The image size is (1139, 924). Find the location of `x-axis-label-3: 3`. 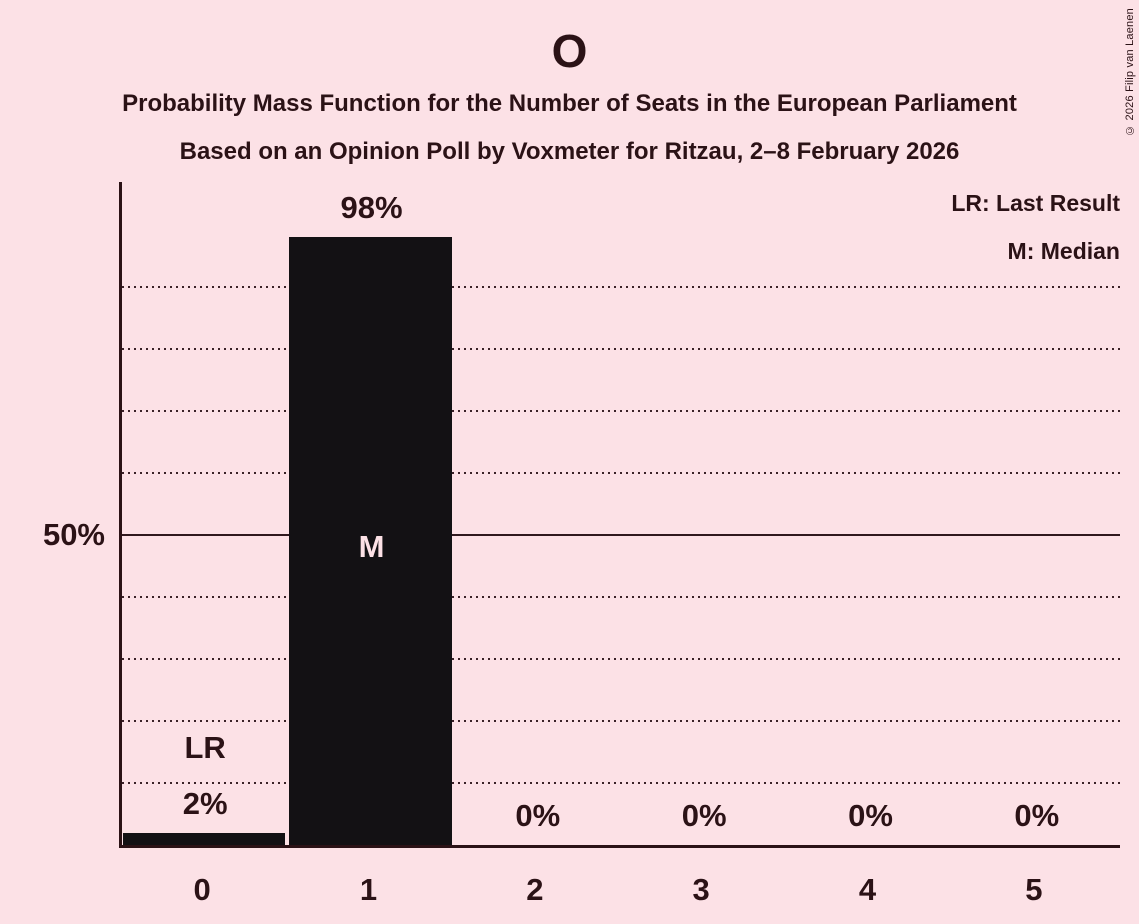

x-axis-label-3: 3 is located at coordinates (701, 889).